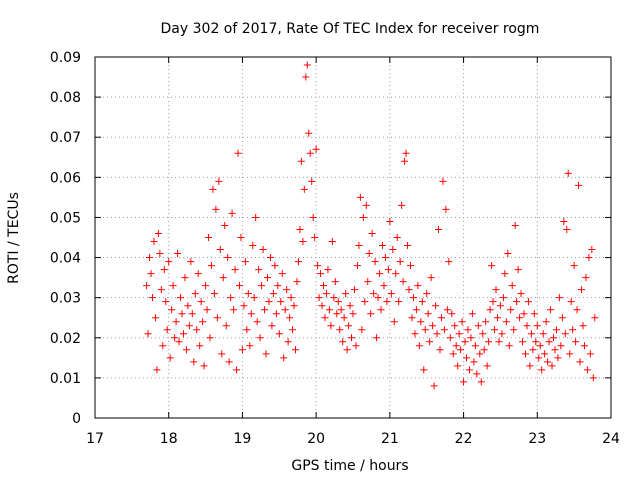 Image resolution: width=640 pixels, height=480 pixels. What do you see at coordinates (65, 299) in the screenshot?
I see `y-tick-label: 0.03` at bounding box center [65, 299].